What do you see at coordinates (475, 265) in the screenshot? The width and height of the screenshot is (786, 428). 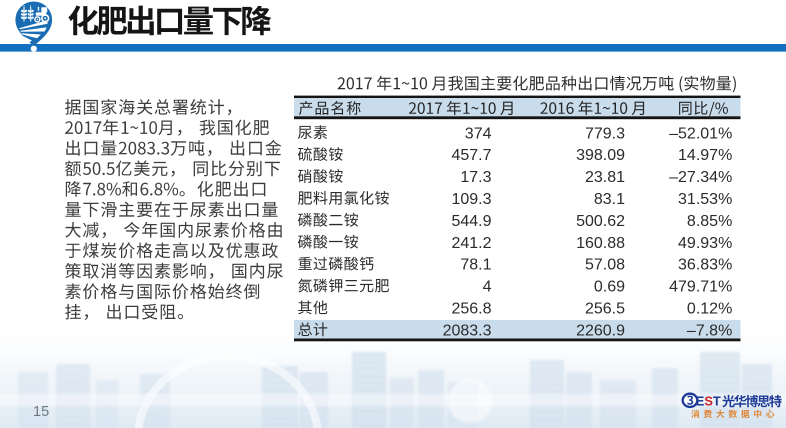 I see `svg-text: 78.1` at bounding box center [475, 265].